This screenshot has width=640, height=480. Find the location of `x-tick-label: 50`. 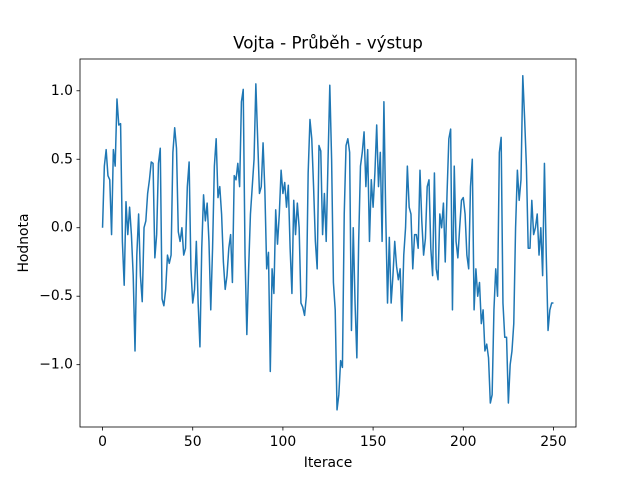

x-tick-label: 50 is located at coordinates (193, 442).